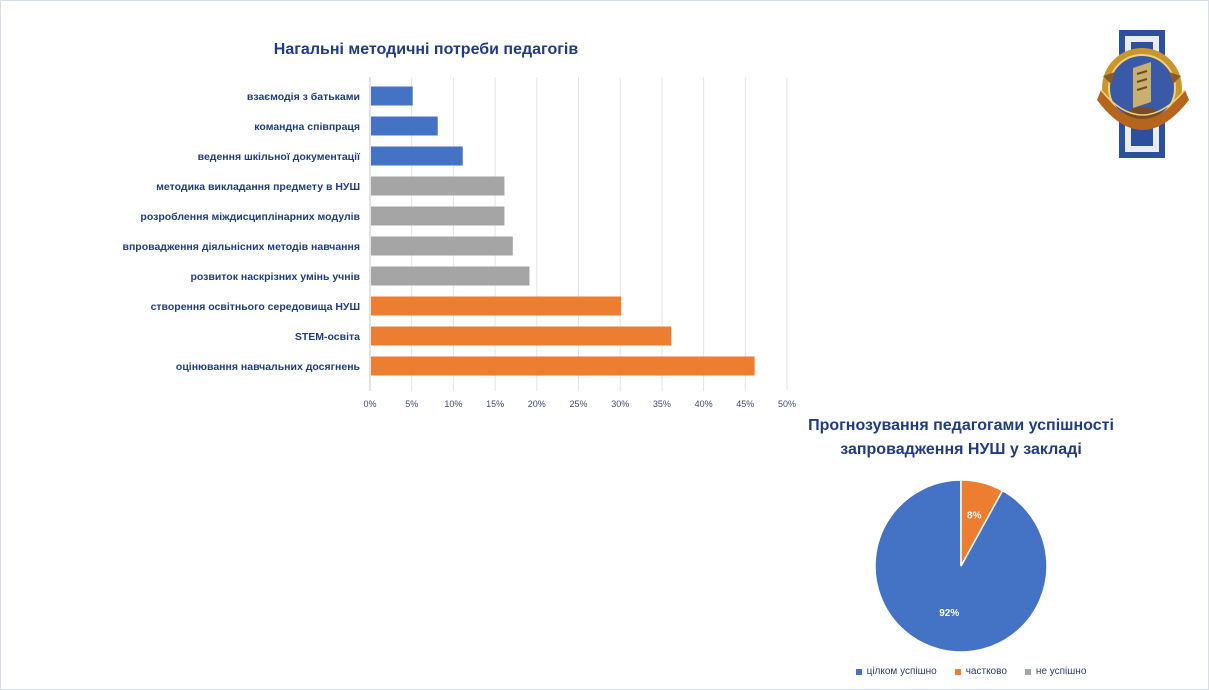 This screenshot has height=690, width=1209. Describe the element at coordinates (426, 49) in the screenshot. I see `bar-chart-title: Нагальні методичні потреби педагогів` at that location.